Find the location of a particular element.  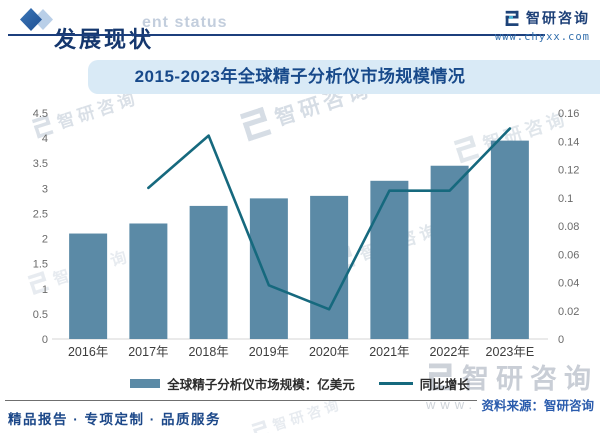

svg-text: 2022年 is located at coordinates (449, 352).